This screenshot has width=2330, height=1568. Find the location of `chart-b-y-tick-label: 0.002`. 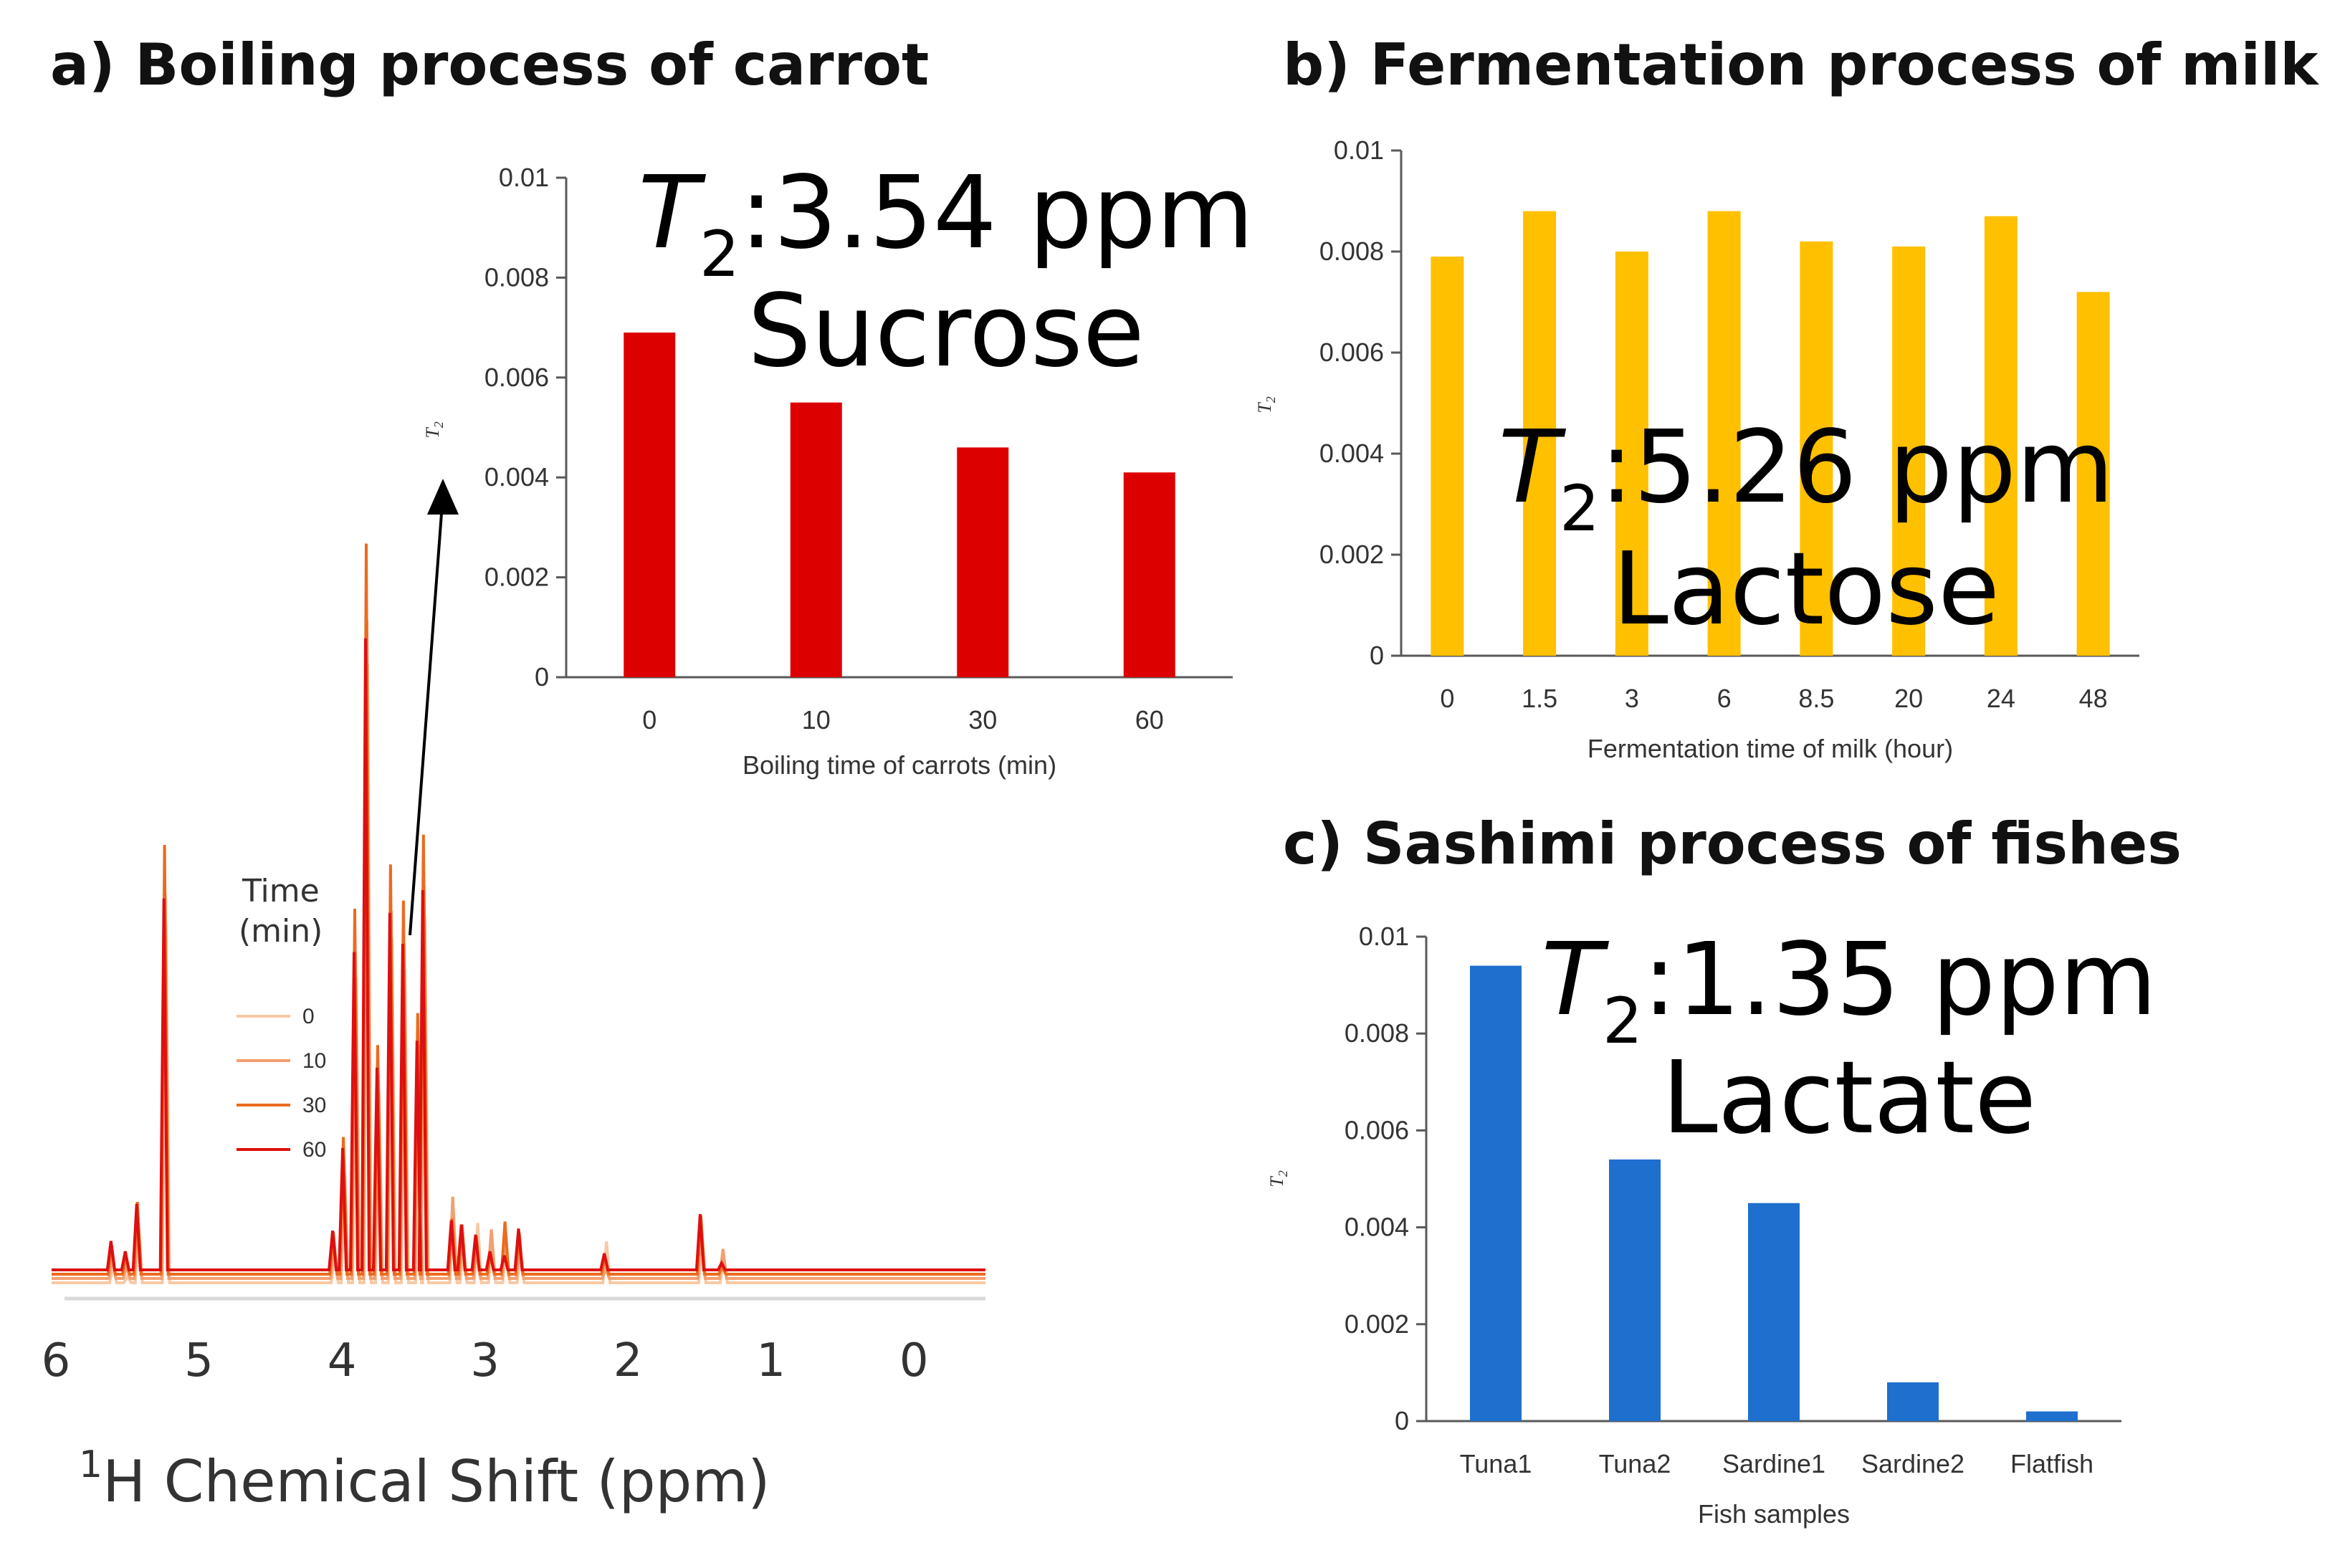

chart-b-y-tick-label: 0.002 is located at coordinates (1351, 554).